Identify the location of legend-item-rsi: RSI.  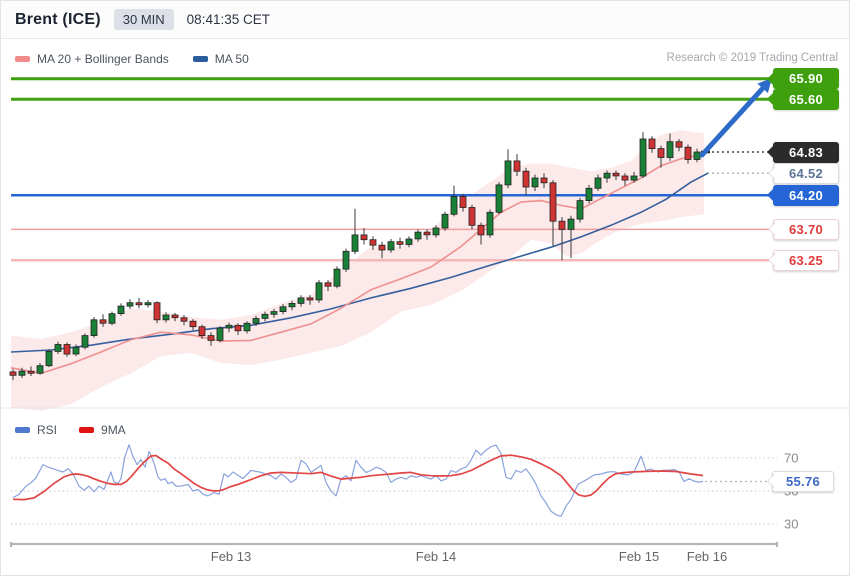
(36, 430).